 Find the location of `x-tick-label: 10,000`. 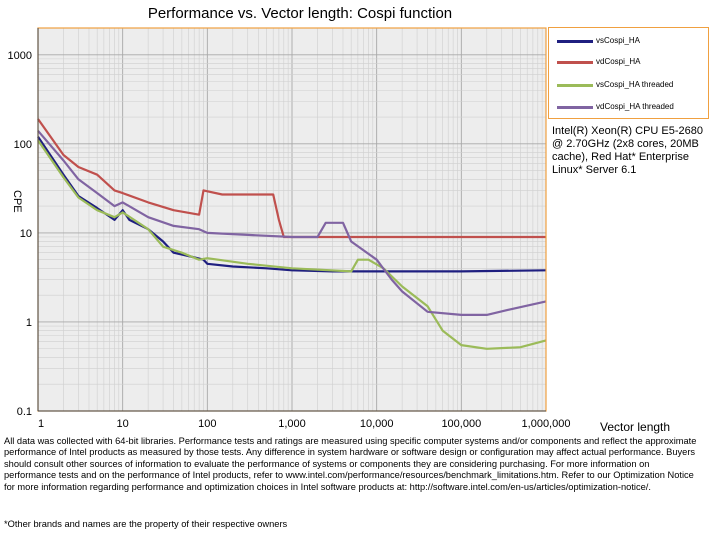

x-tick-label: 10,000 is located at coordinates (377, 424).